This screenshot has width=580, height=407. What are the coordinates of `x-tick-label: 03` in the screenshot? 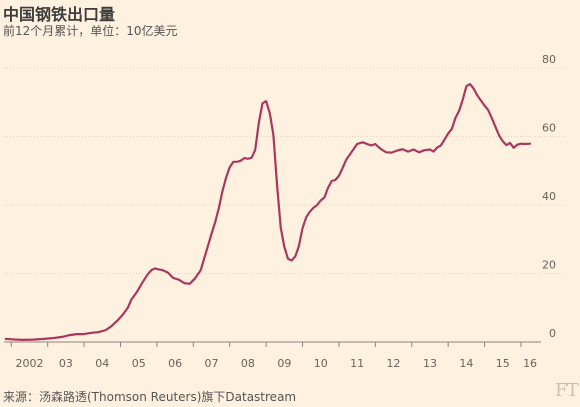 It's located at (66, 363).